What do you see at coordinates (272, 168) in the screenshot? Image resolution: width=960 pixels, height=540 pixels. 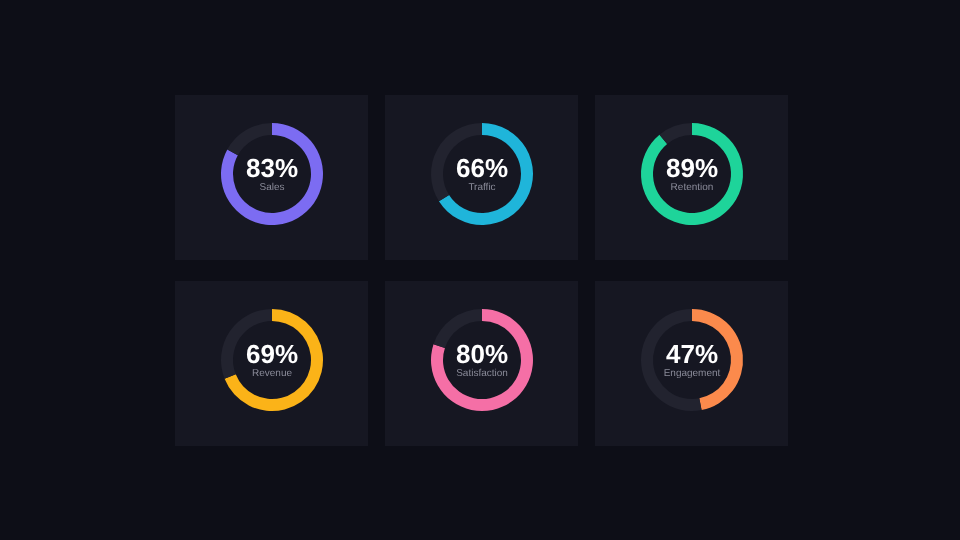 I see `data-label: 83%` at bounding box center [272, 168].